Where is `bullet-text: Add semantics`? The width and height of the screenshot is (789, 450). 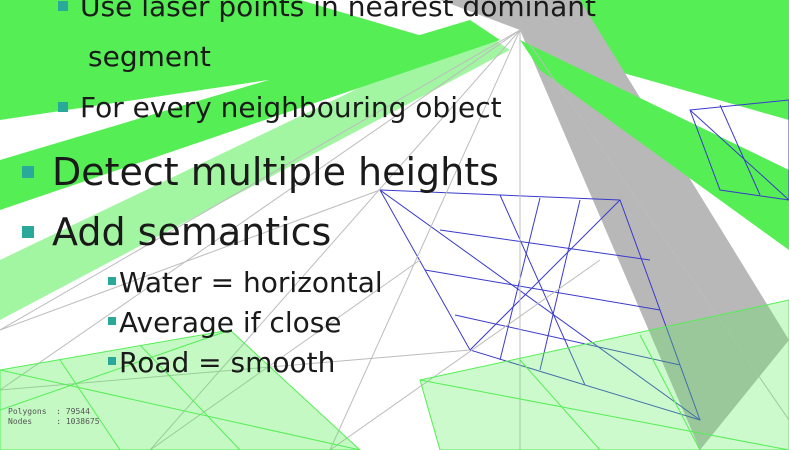 bullet-text: Add semantics is located at coordinates (192, 232).